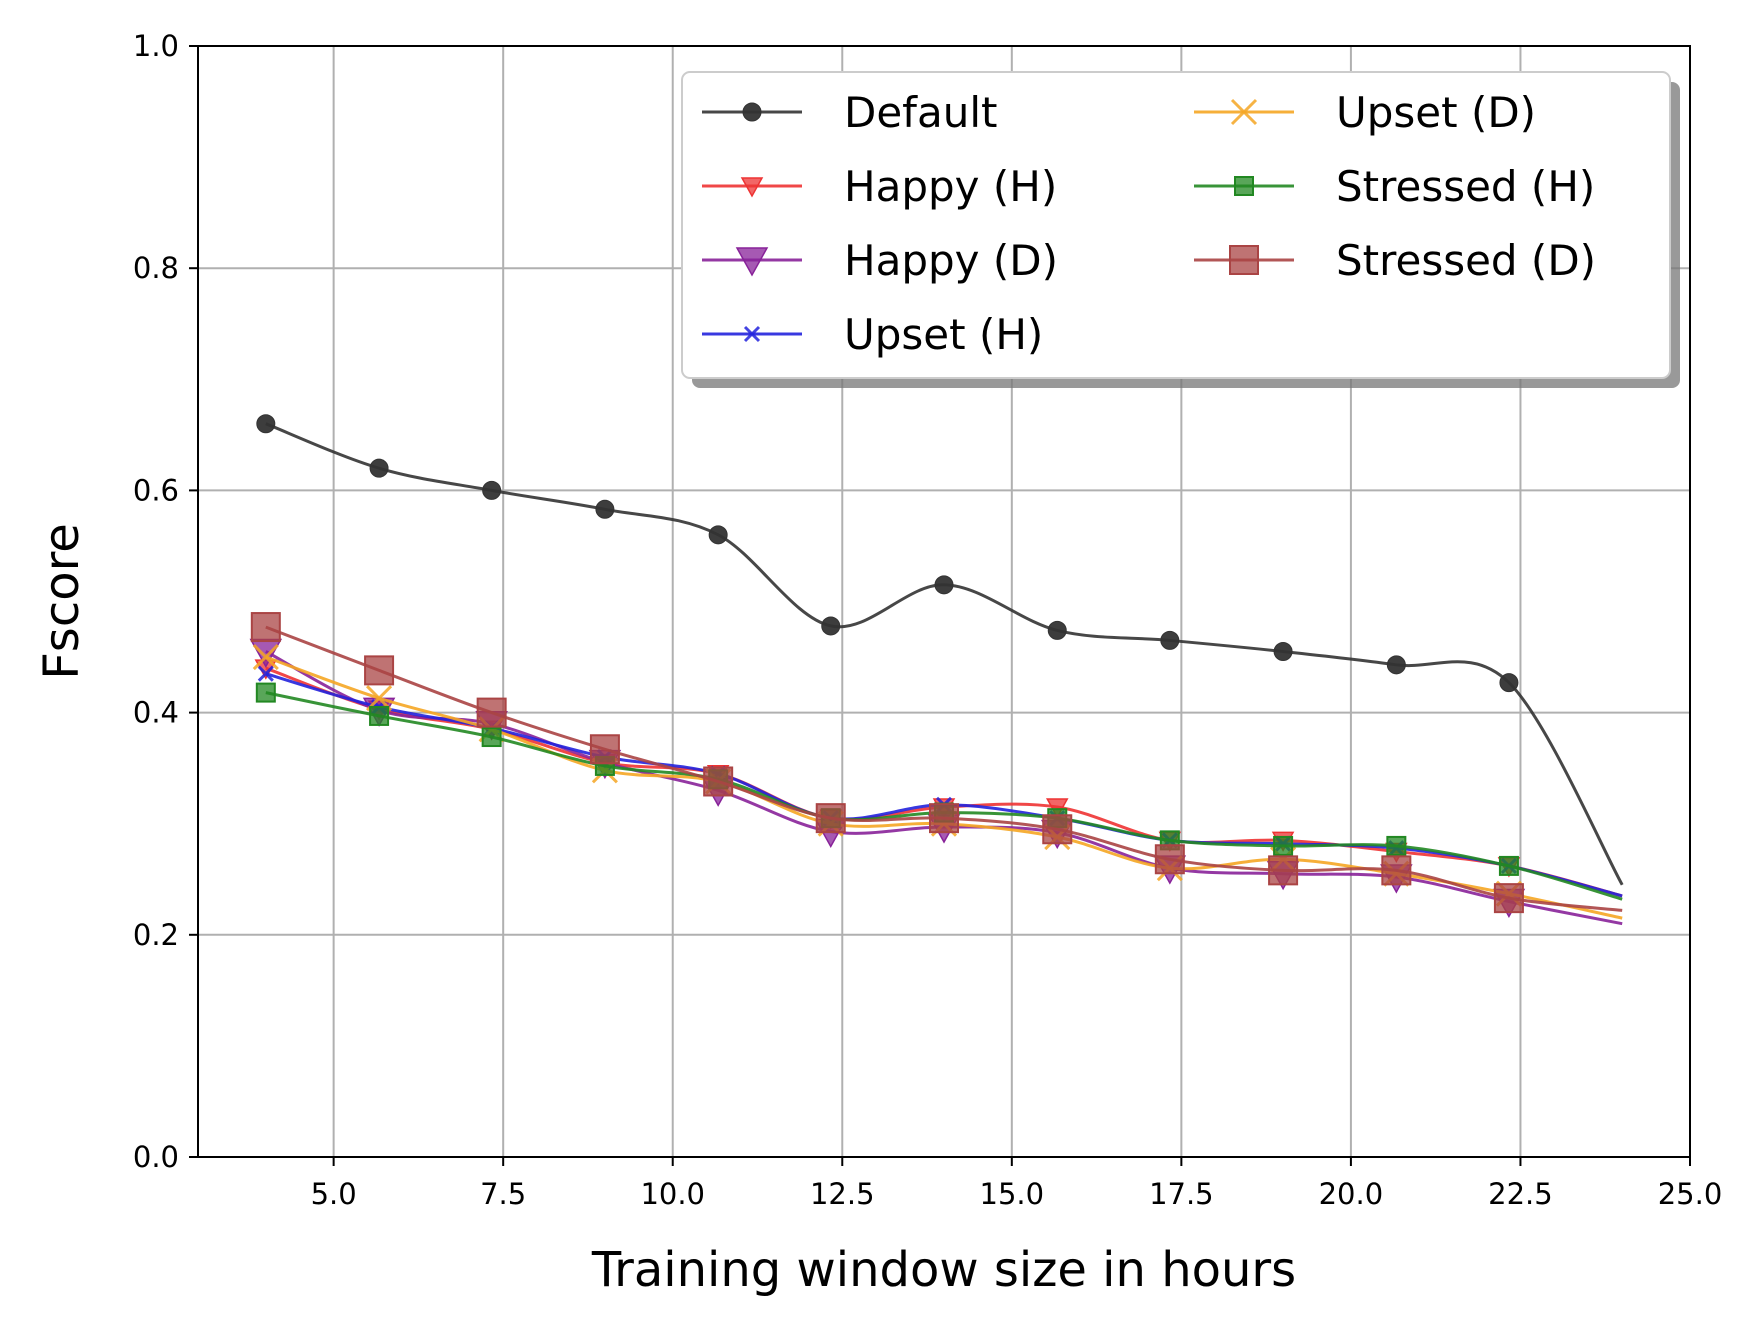 Image resolution: width=1763 pixels, height=1327 pixels. What do you see at coordinates (503, 1194) in the screenshot?
I see `x-tick-label: 7.5` at bounding box center [503, 1194].